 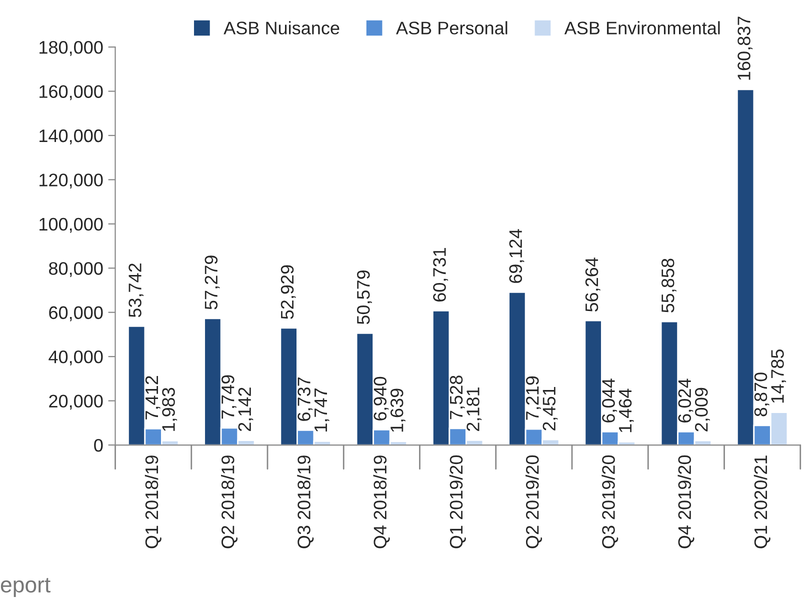 I want to click on data-label: 1,639, so click(x=398, y=410).